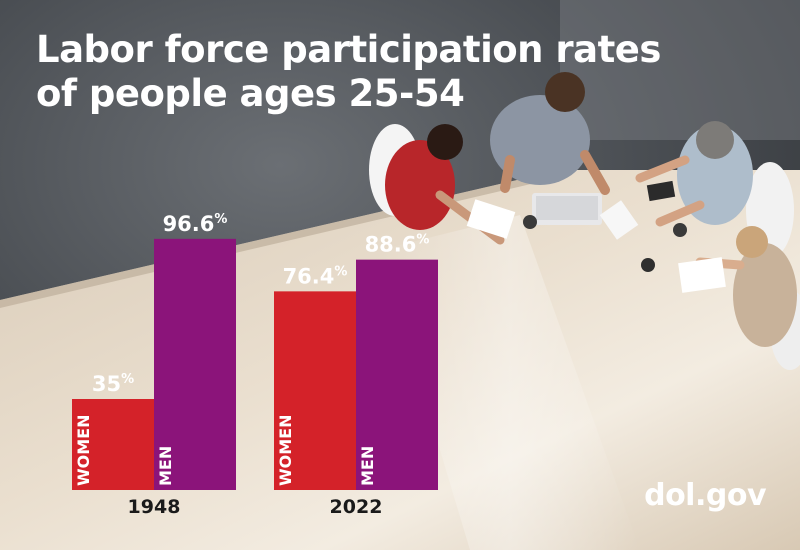 The height and width of the screenshot is (550, 800). Describe the element at coordinates (250, 93) in the screenshot. I see `title-line-2: of people ages 25-54` at that location.